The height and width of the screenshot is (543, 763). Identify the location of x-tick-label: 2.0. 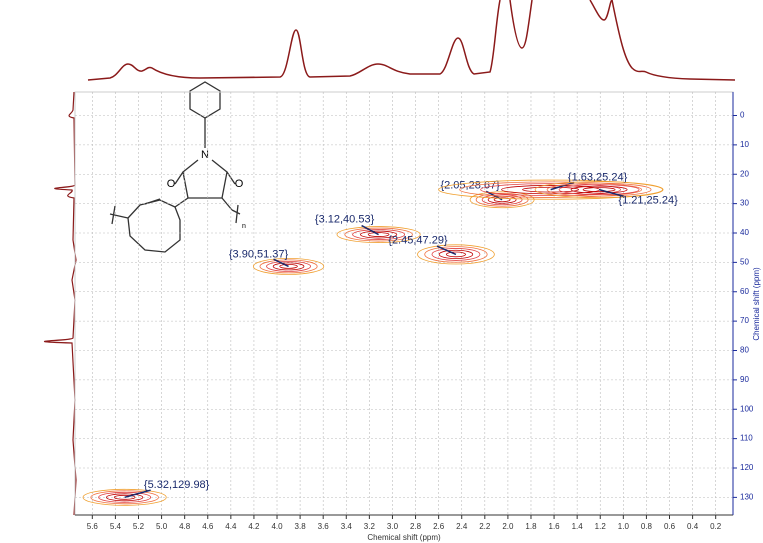
(508, 526).